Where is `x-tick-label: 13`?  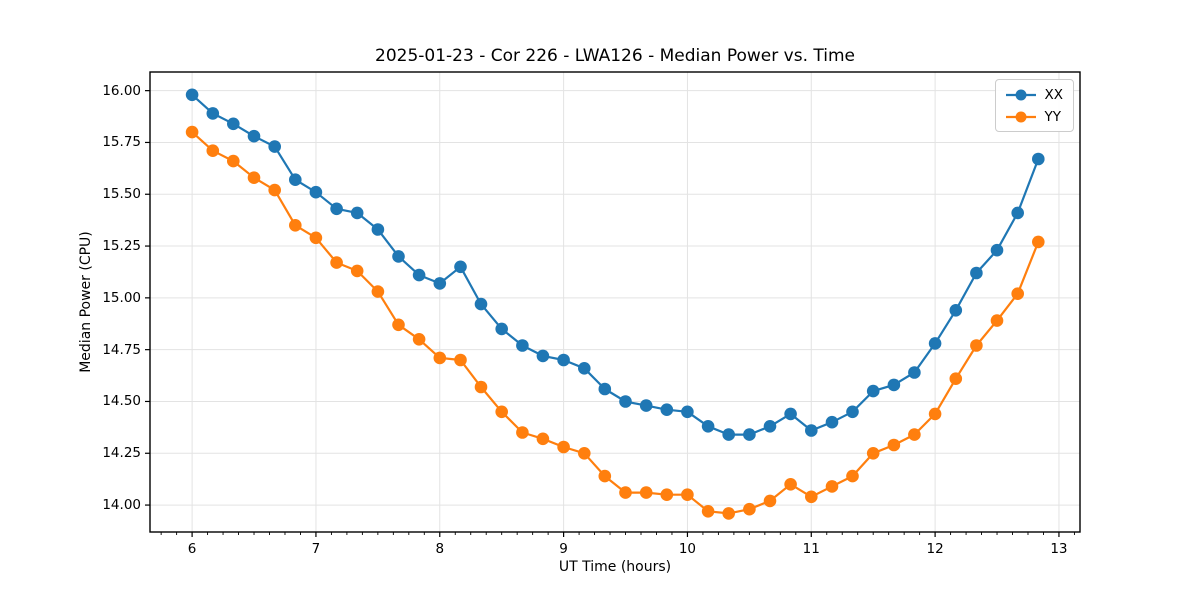 x-tick-label: 13 is located at coordinates (1059, 549).